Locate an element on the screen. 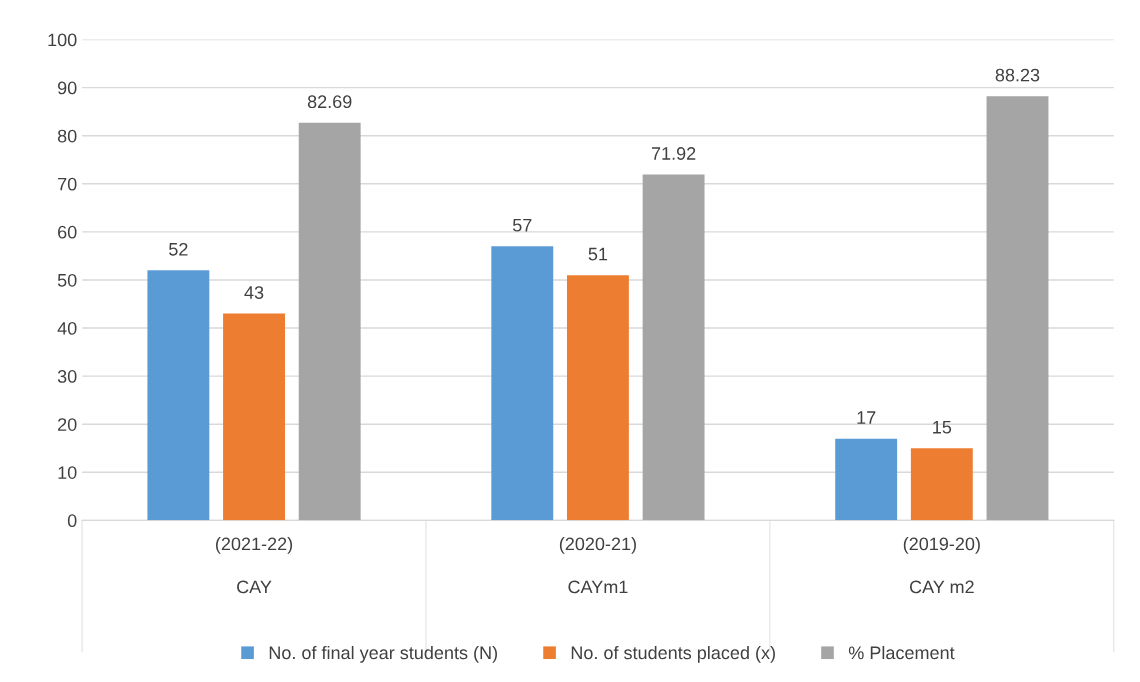  legend-label: % Placement is located at coordinates (901, 652).